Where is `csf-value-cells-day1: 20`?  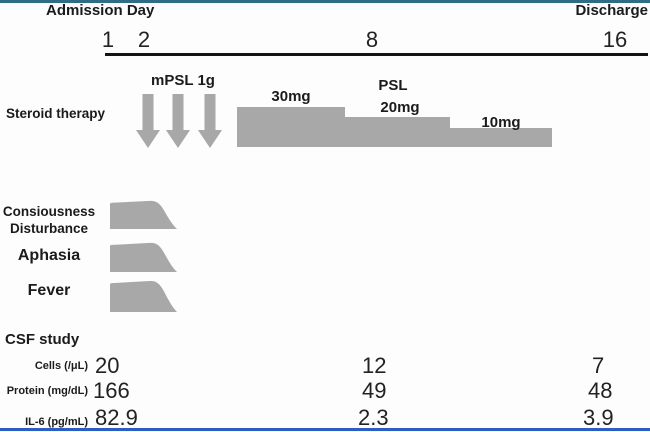 csf-value-cells-day1: 20 is located at coordinates (107, 365).